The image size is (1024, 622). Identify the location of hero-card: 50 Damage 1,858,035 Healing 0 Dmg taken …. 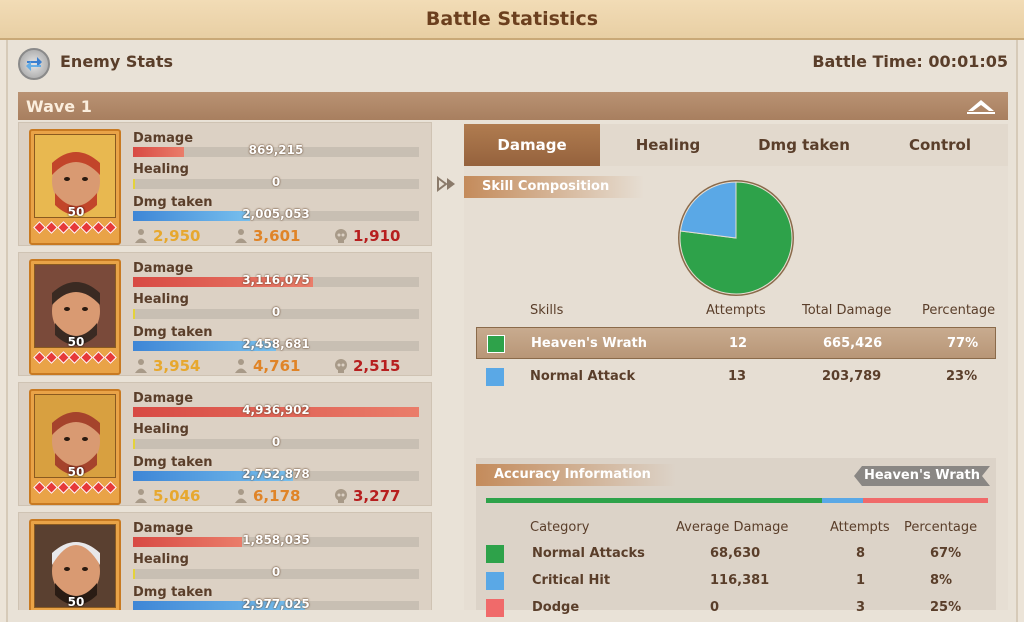
(225, 561).